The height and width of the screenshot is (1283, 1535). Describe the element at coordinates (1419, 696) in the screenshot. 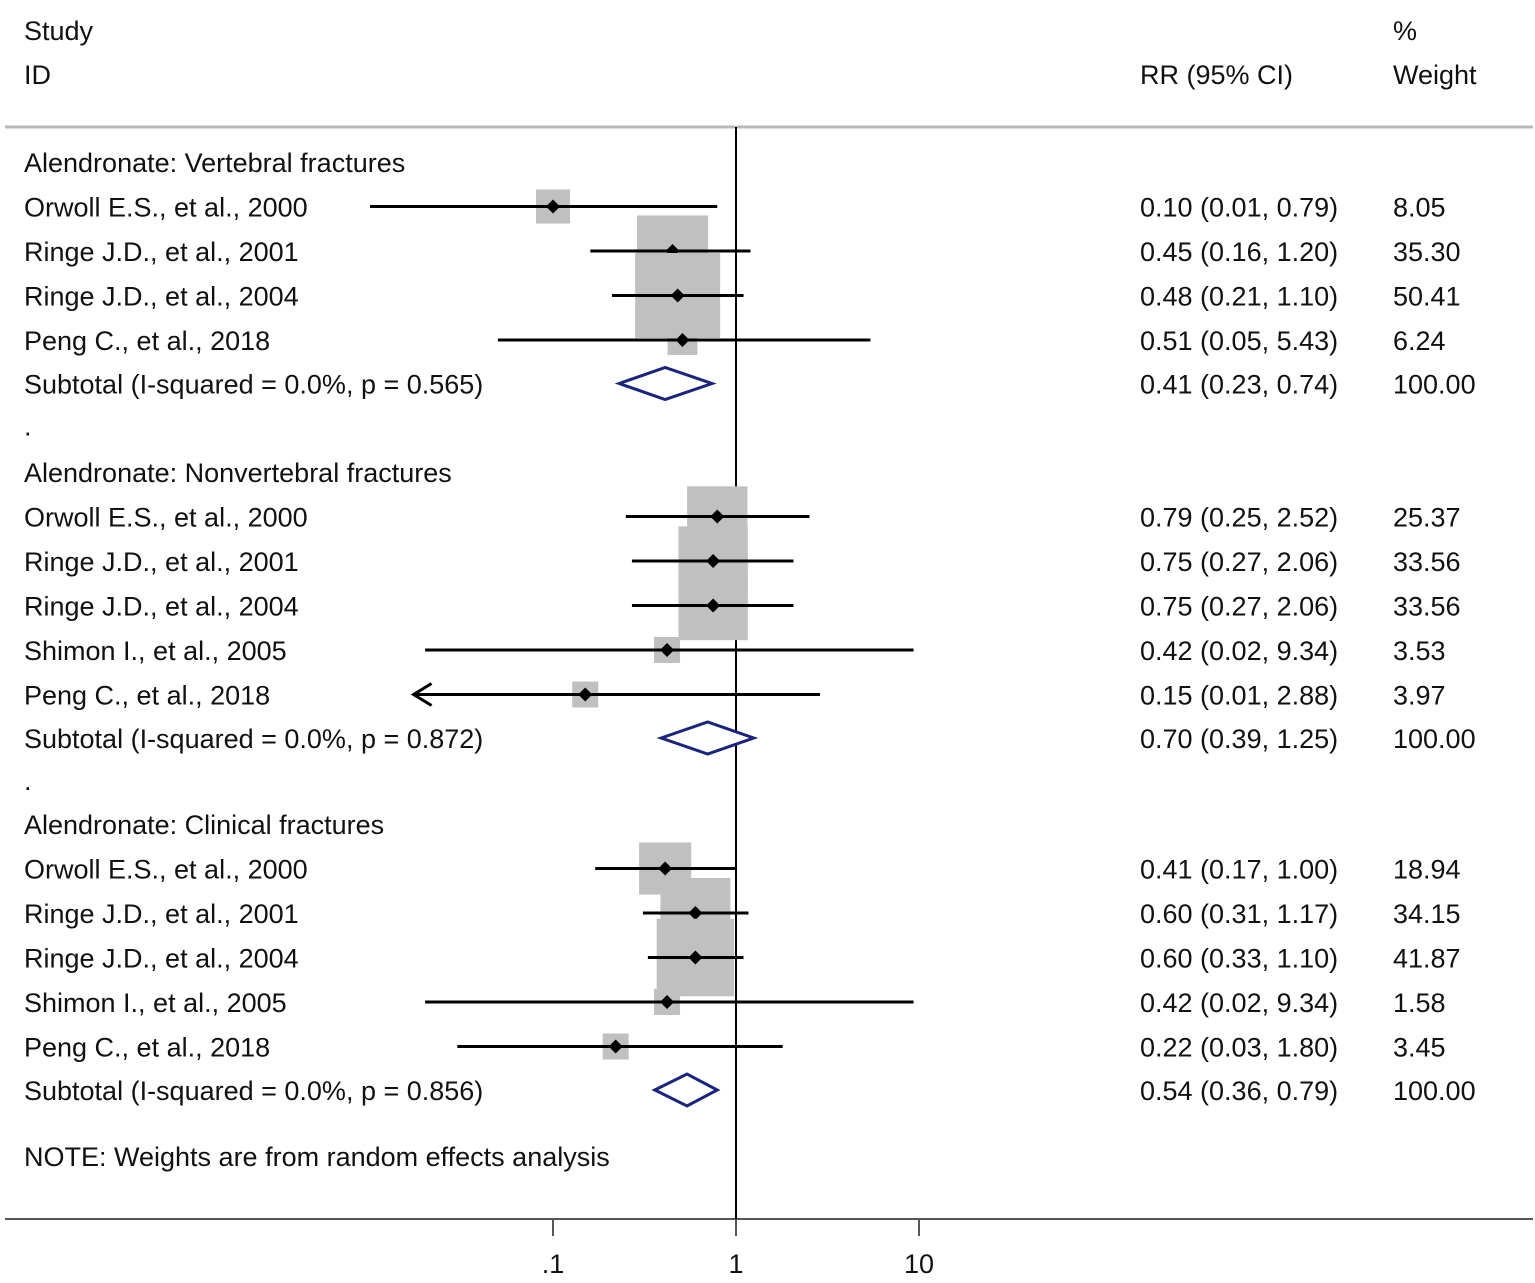

I see `study-weight-text: 3.97` at that location.